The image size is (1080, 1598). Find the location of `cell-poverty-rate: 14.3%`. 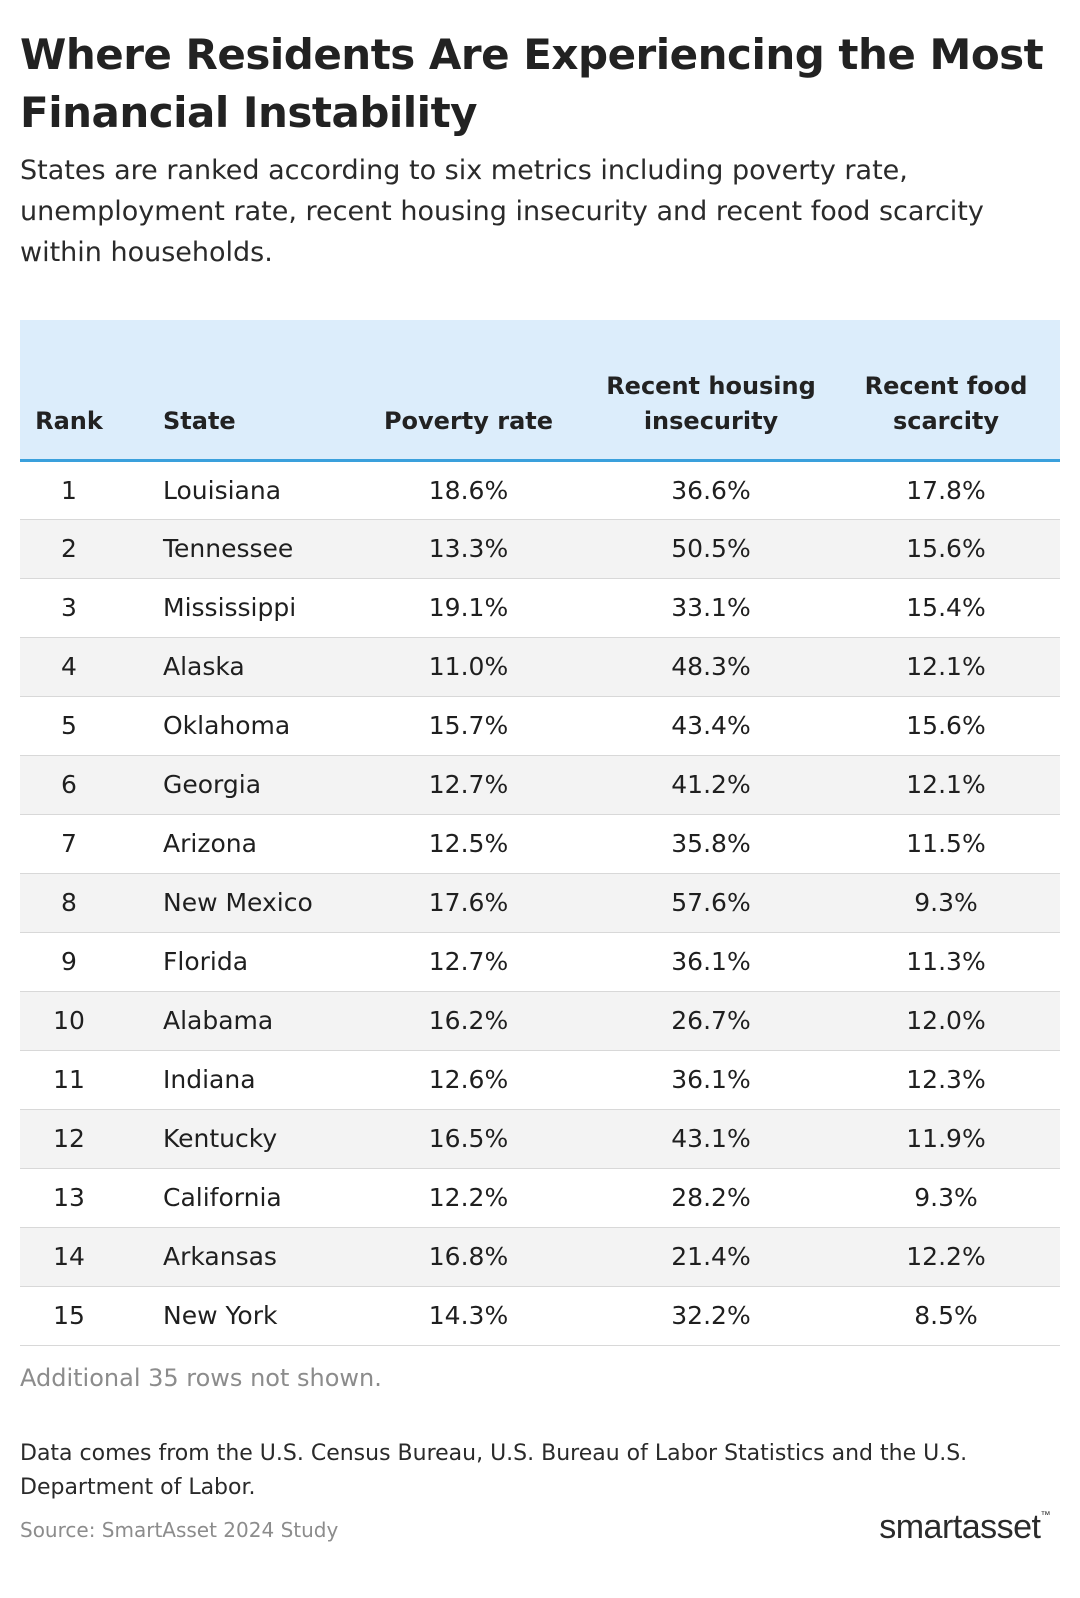

cell-poverty-rate: 14.3% is located at coordinates (468, 1316).